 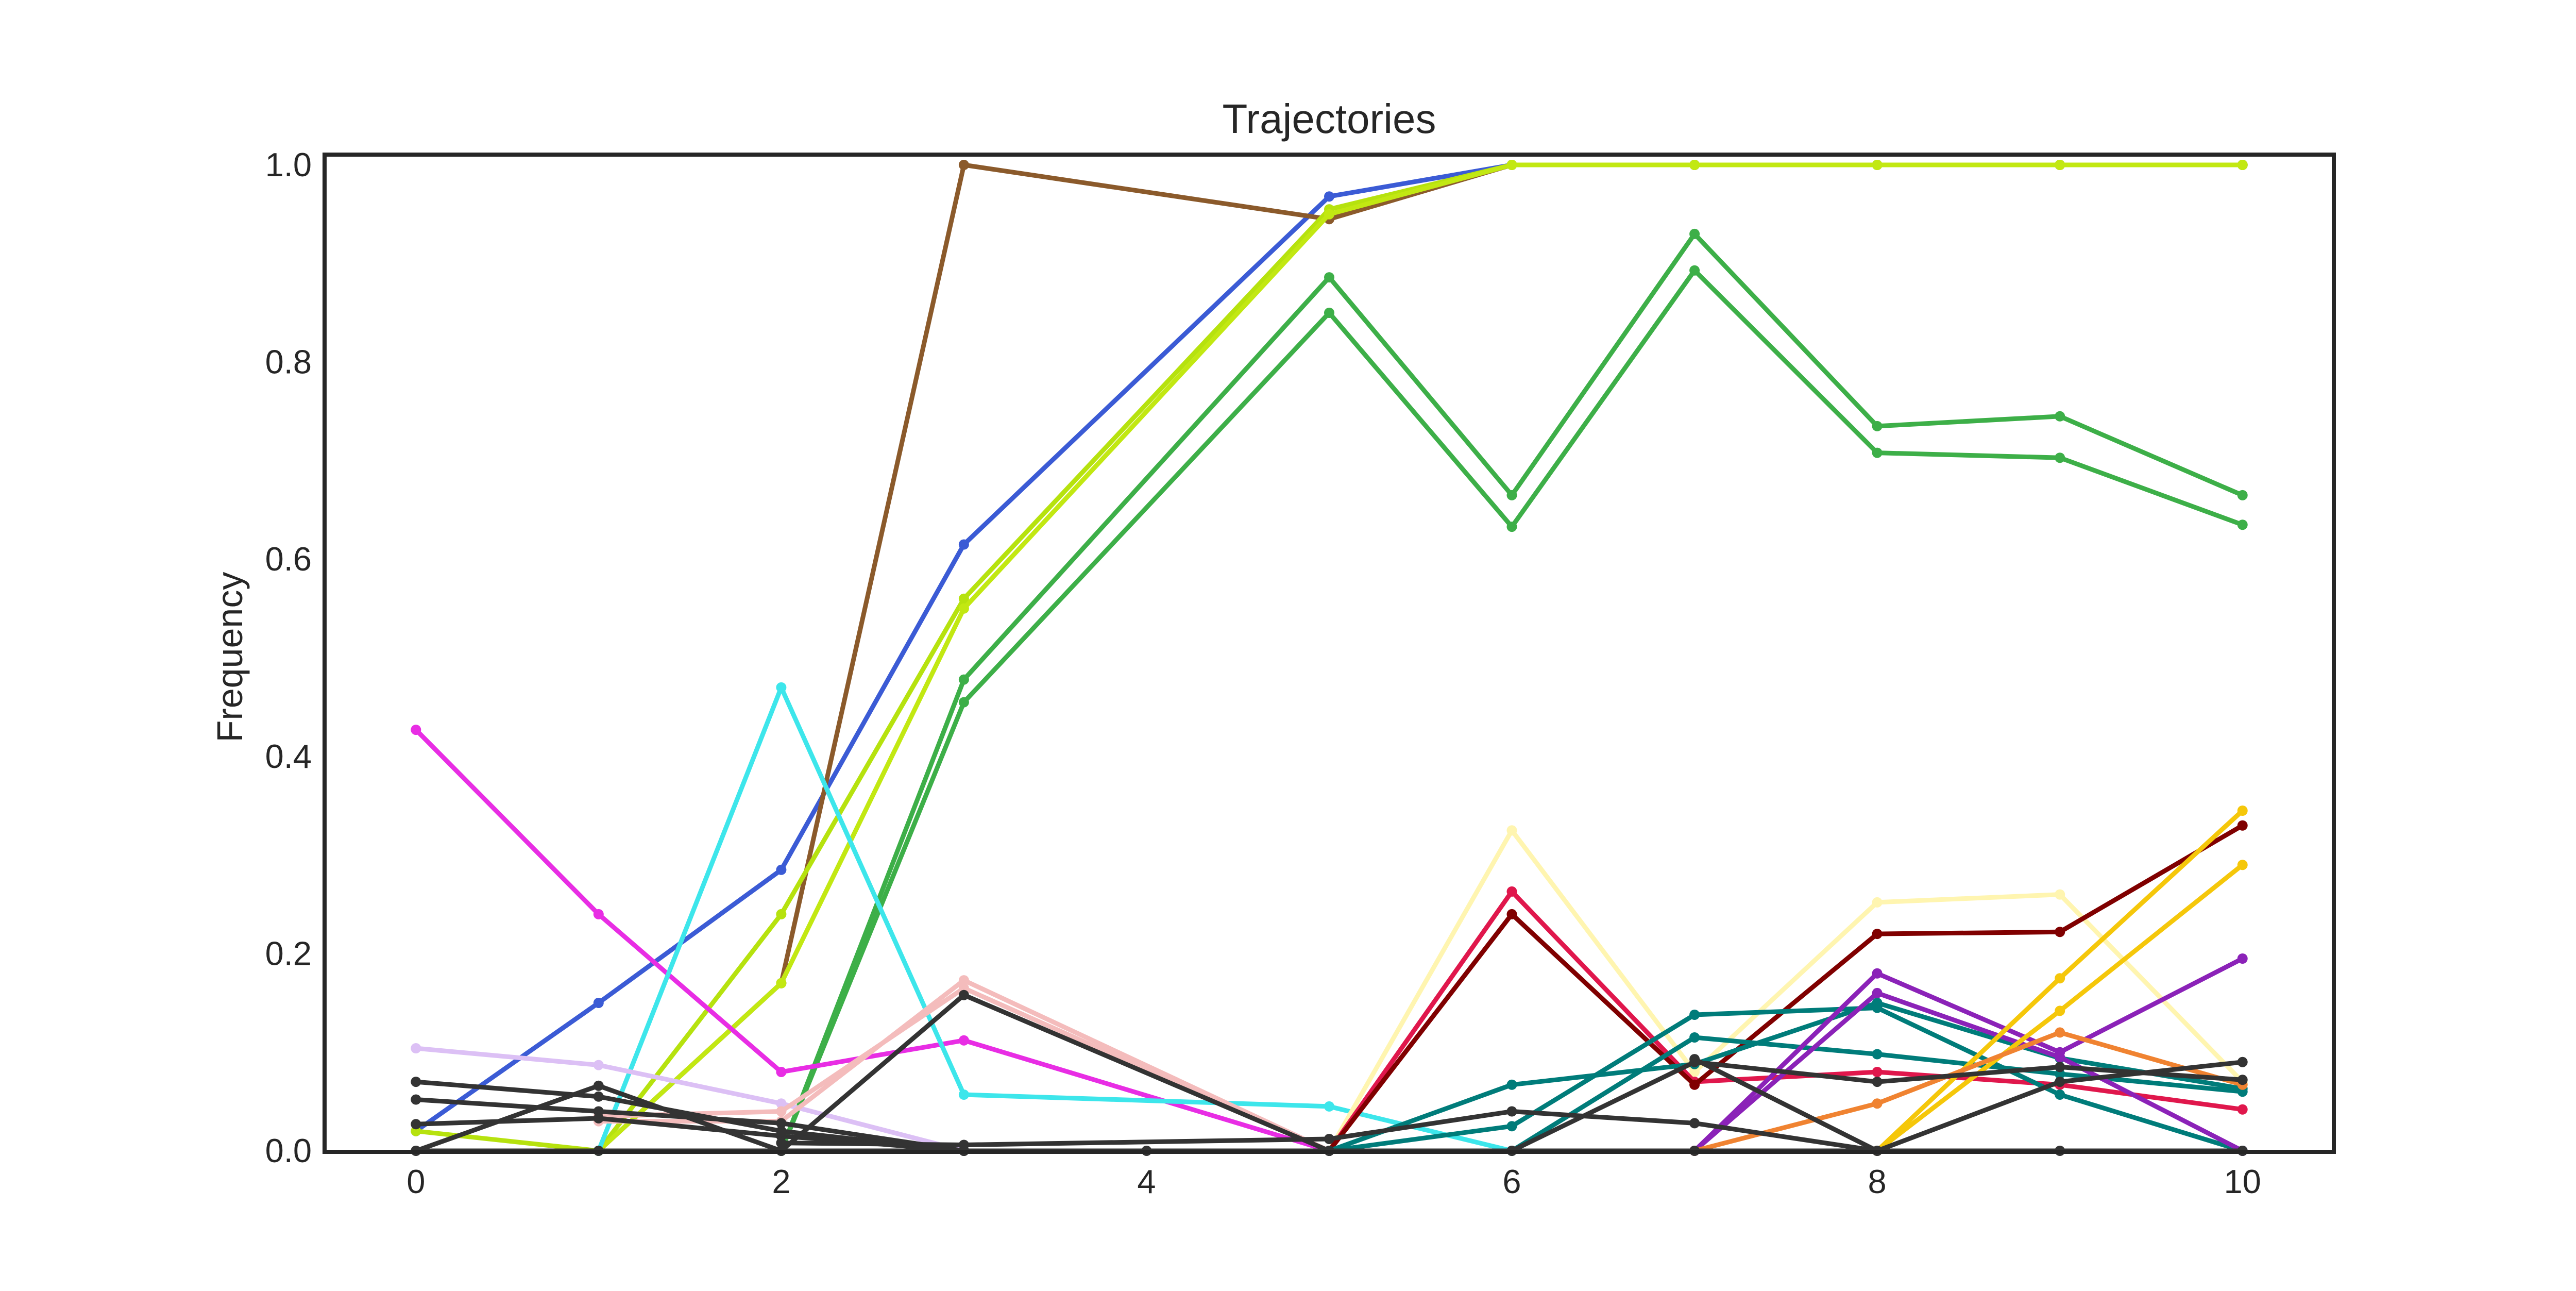 I want to click on y-tick-label: 1.0, so click(x=288, y=164).